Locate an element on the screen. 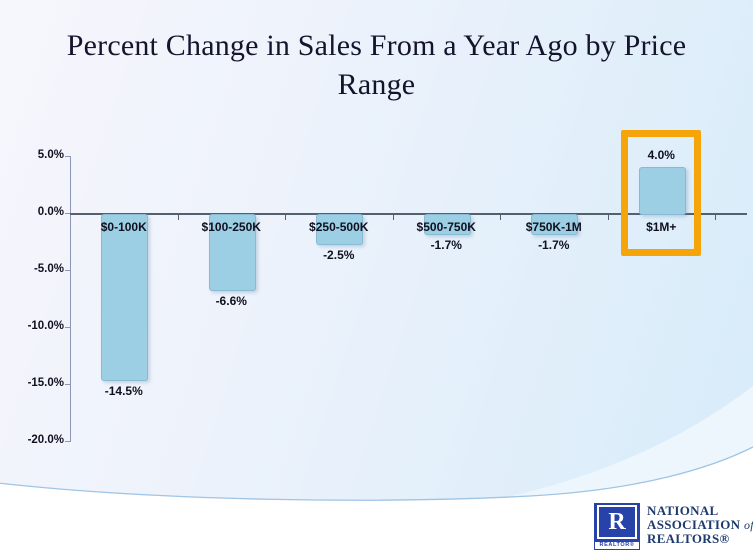 The image size is (753, 553). category-label: $1M+ is located at coordinates (661, 227).